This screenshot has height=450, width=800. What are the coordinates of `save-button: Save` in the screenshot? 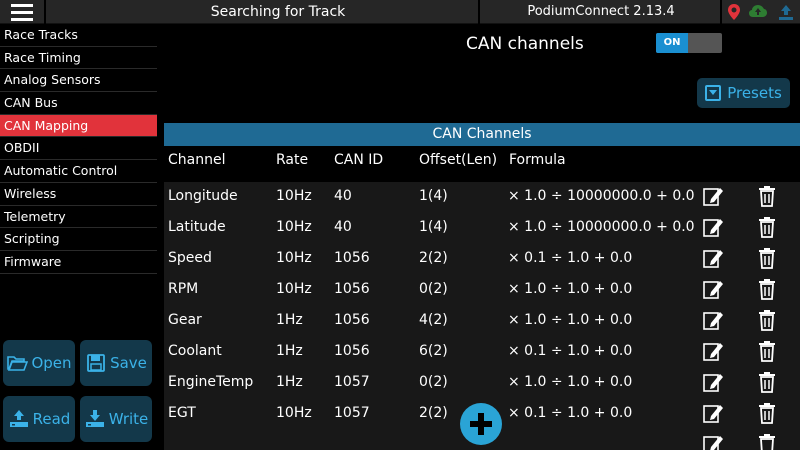 It's located at (116, 363).